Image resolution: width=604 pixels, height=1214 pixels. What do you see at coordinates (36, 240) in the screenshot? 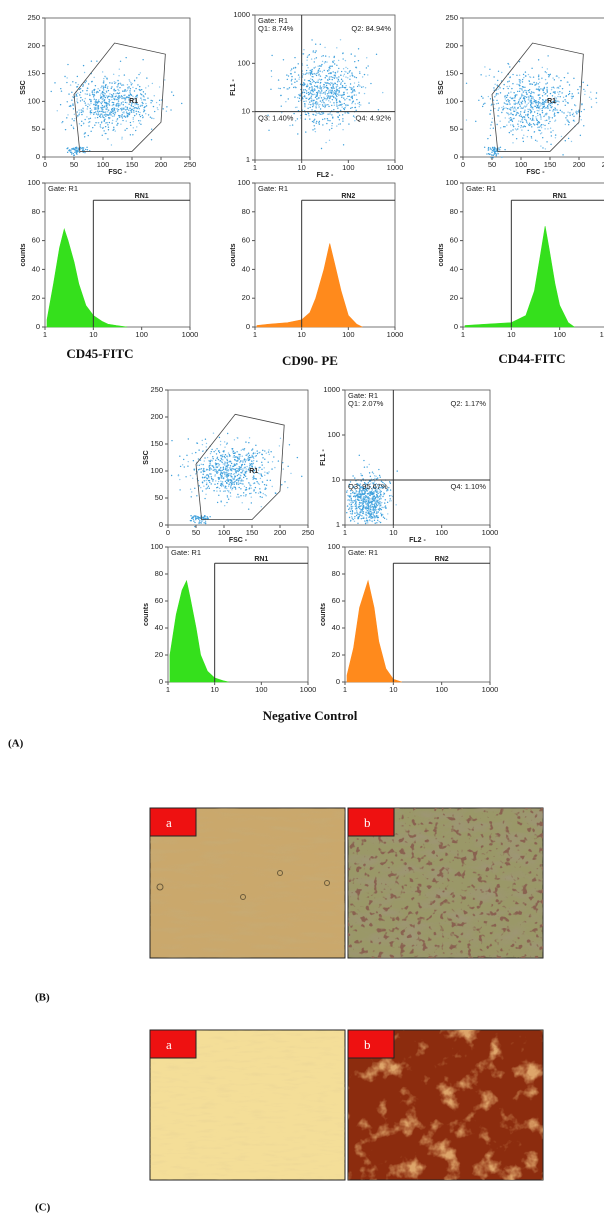
I see `y-tick-label: 60` at bounding box center [36, 240].